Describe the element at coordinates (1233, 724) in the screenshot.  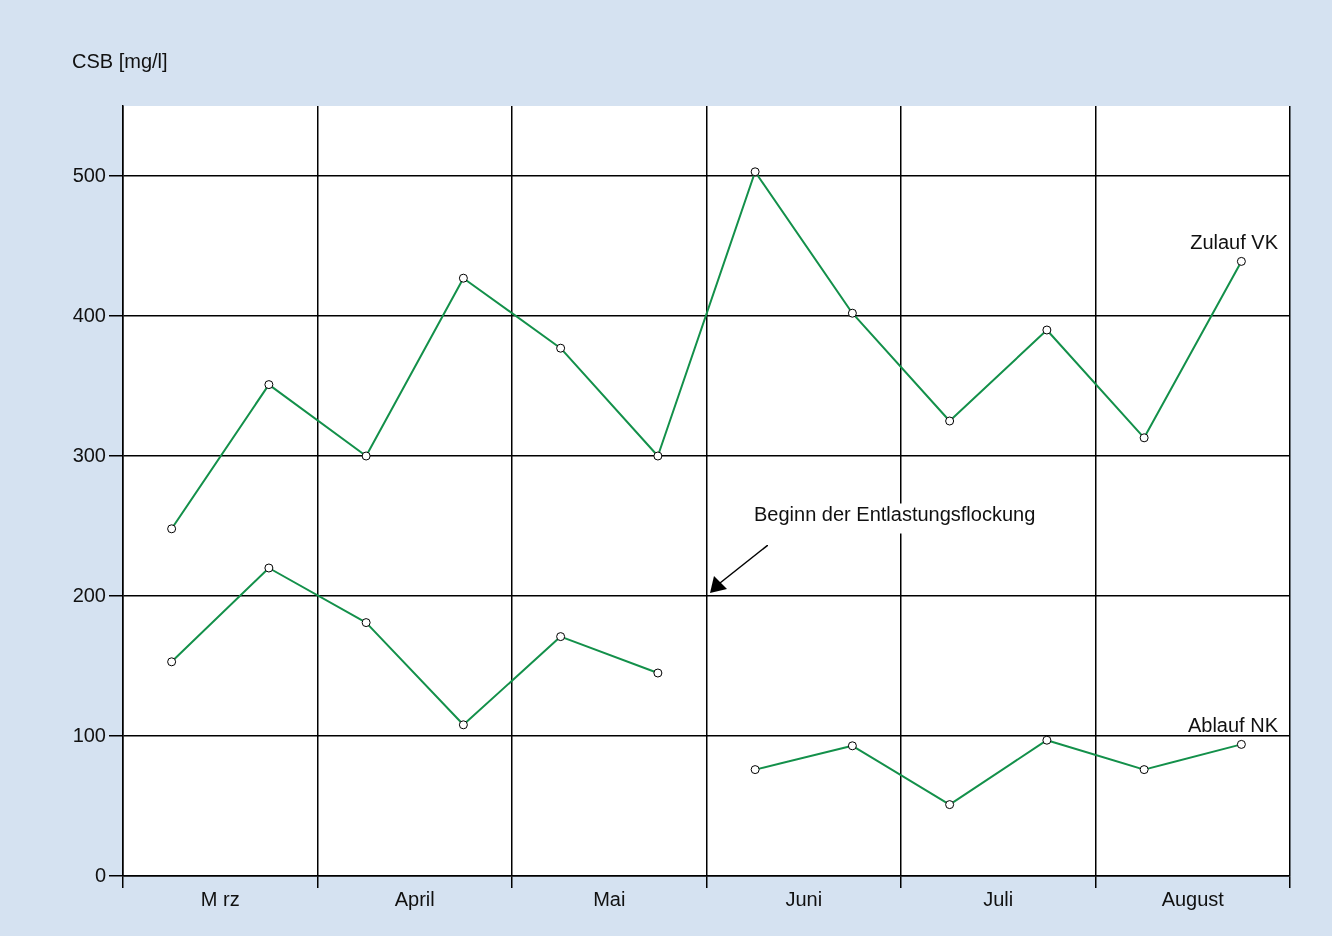
I see `series-label: Ablauf NK` at that location.